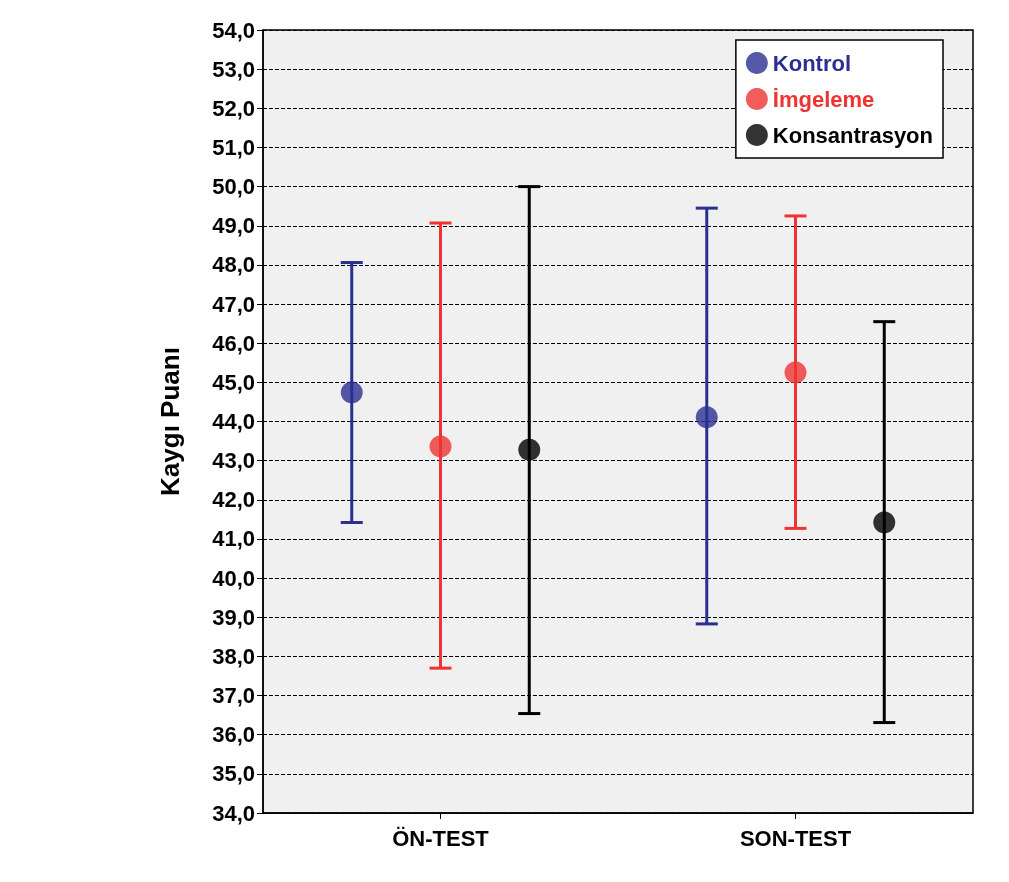  Describe the element at coordinates (170, 421) in the screenshot. I see `y-axis-title: Kaygı Puanı` at that location.